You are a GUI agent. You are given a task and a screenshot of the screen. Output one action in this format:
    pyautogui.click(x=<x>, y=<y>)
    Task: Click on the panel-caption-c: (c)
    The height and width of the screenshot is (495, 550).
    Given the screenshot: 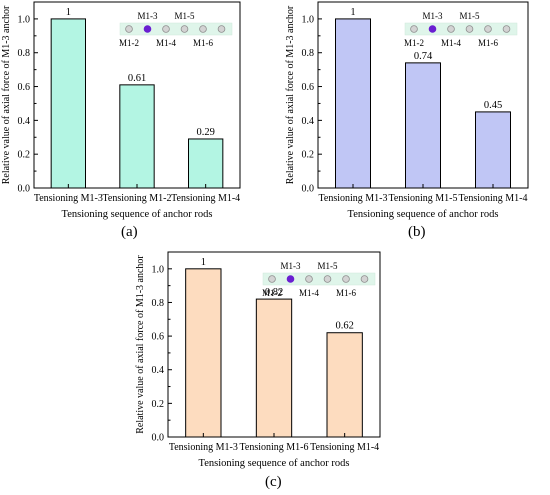 What is the action you would take?
    pyautogui.click(x=273, y=482)
    